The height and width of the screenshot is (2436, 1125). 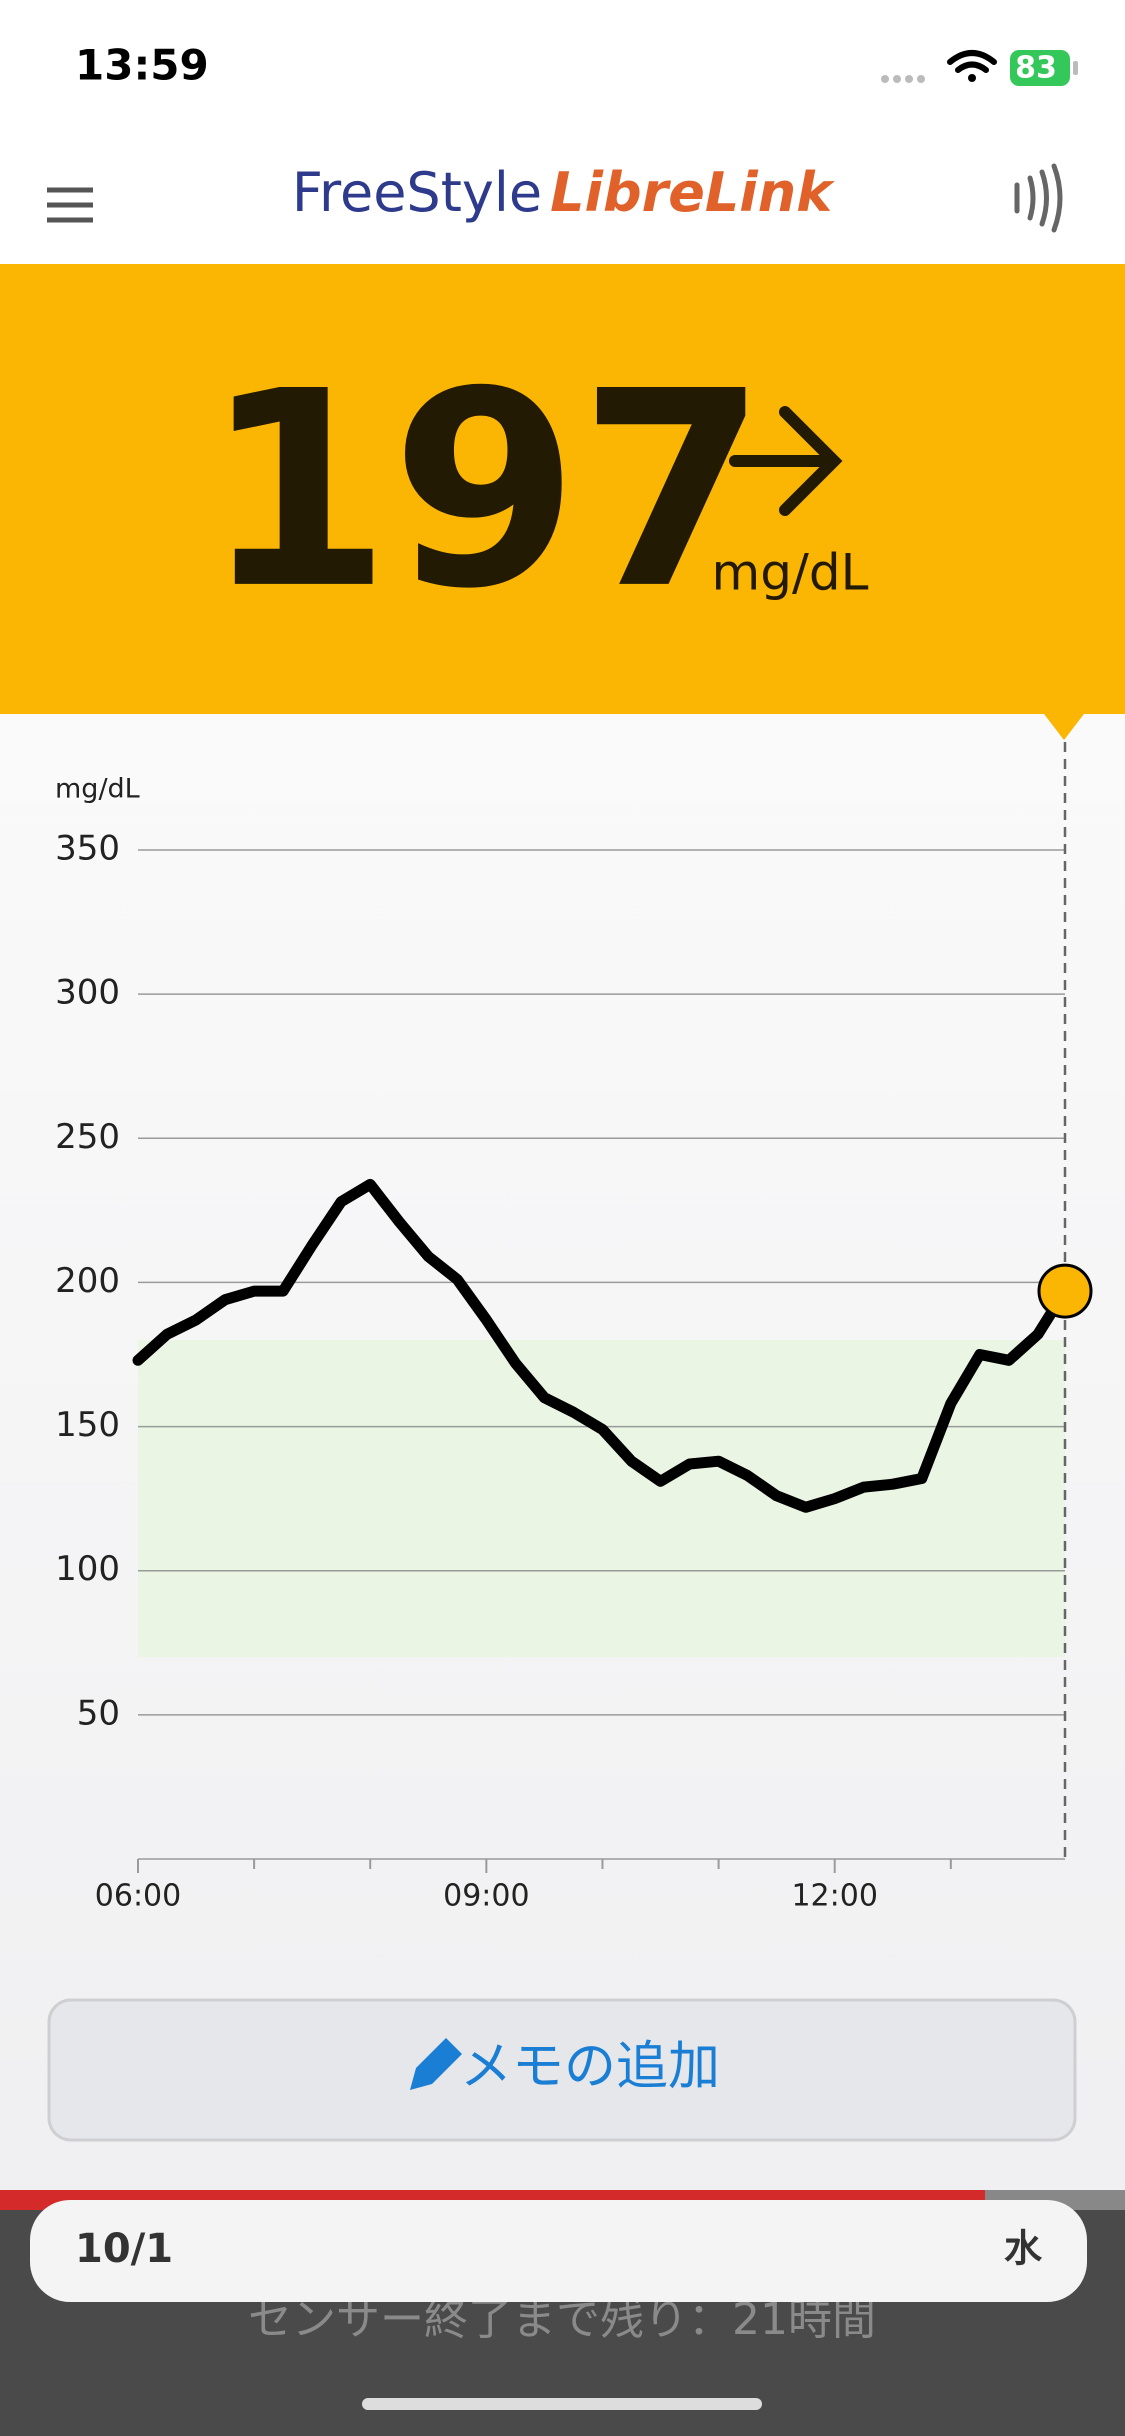 I want to click on pointer, so click(x=1064, y=727).